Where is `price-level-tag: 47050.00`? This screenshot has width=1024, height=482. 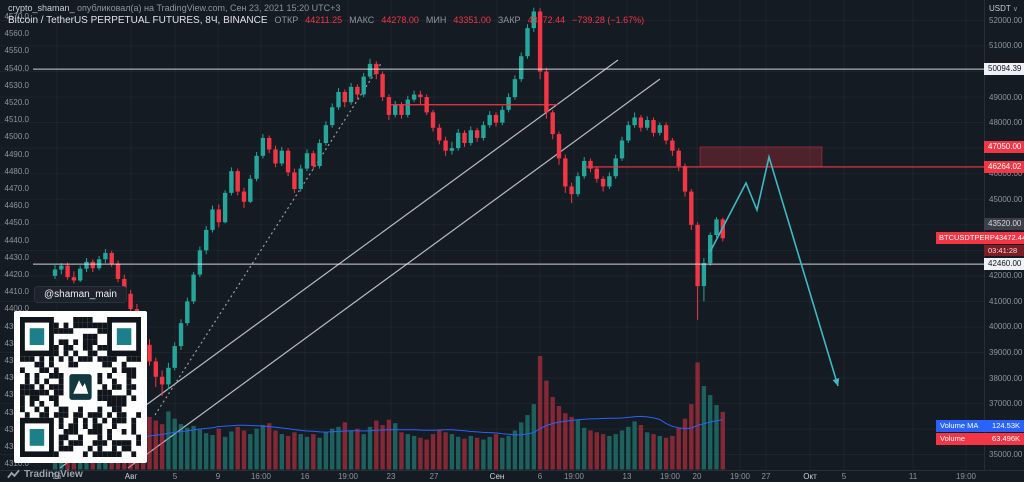 price-level-tag: 47050.00 is located at coordinates (1004, 146).